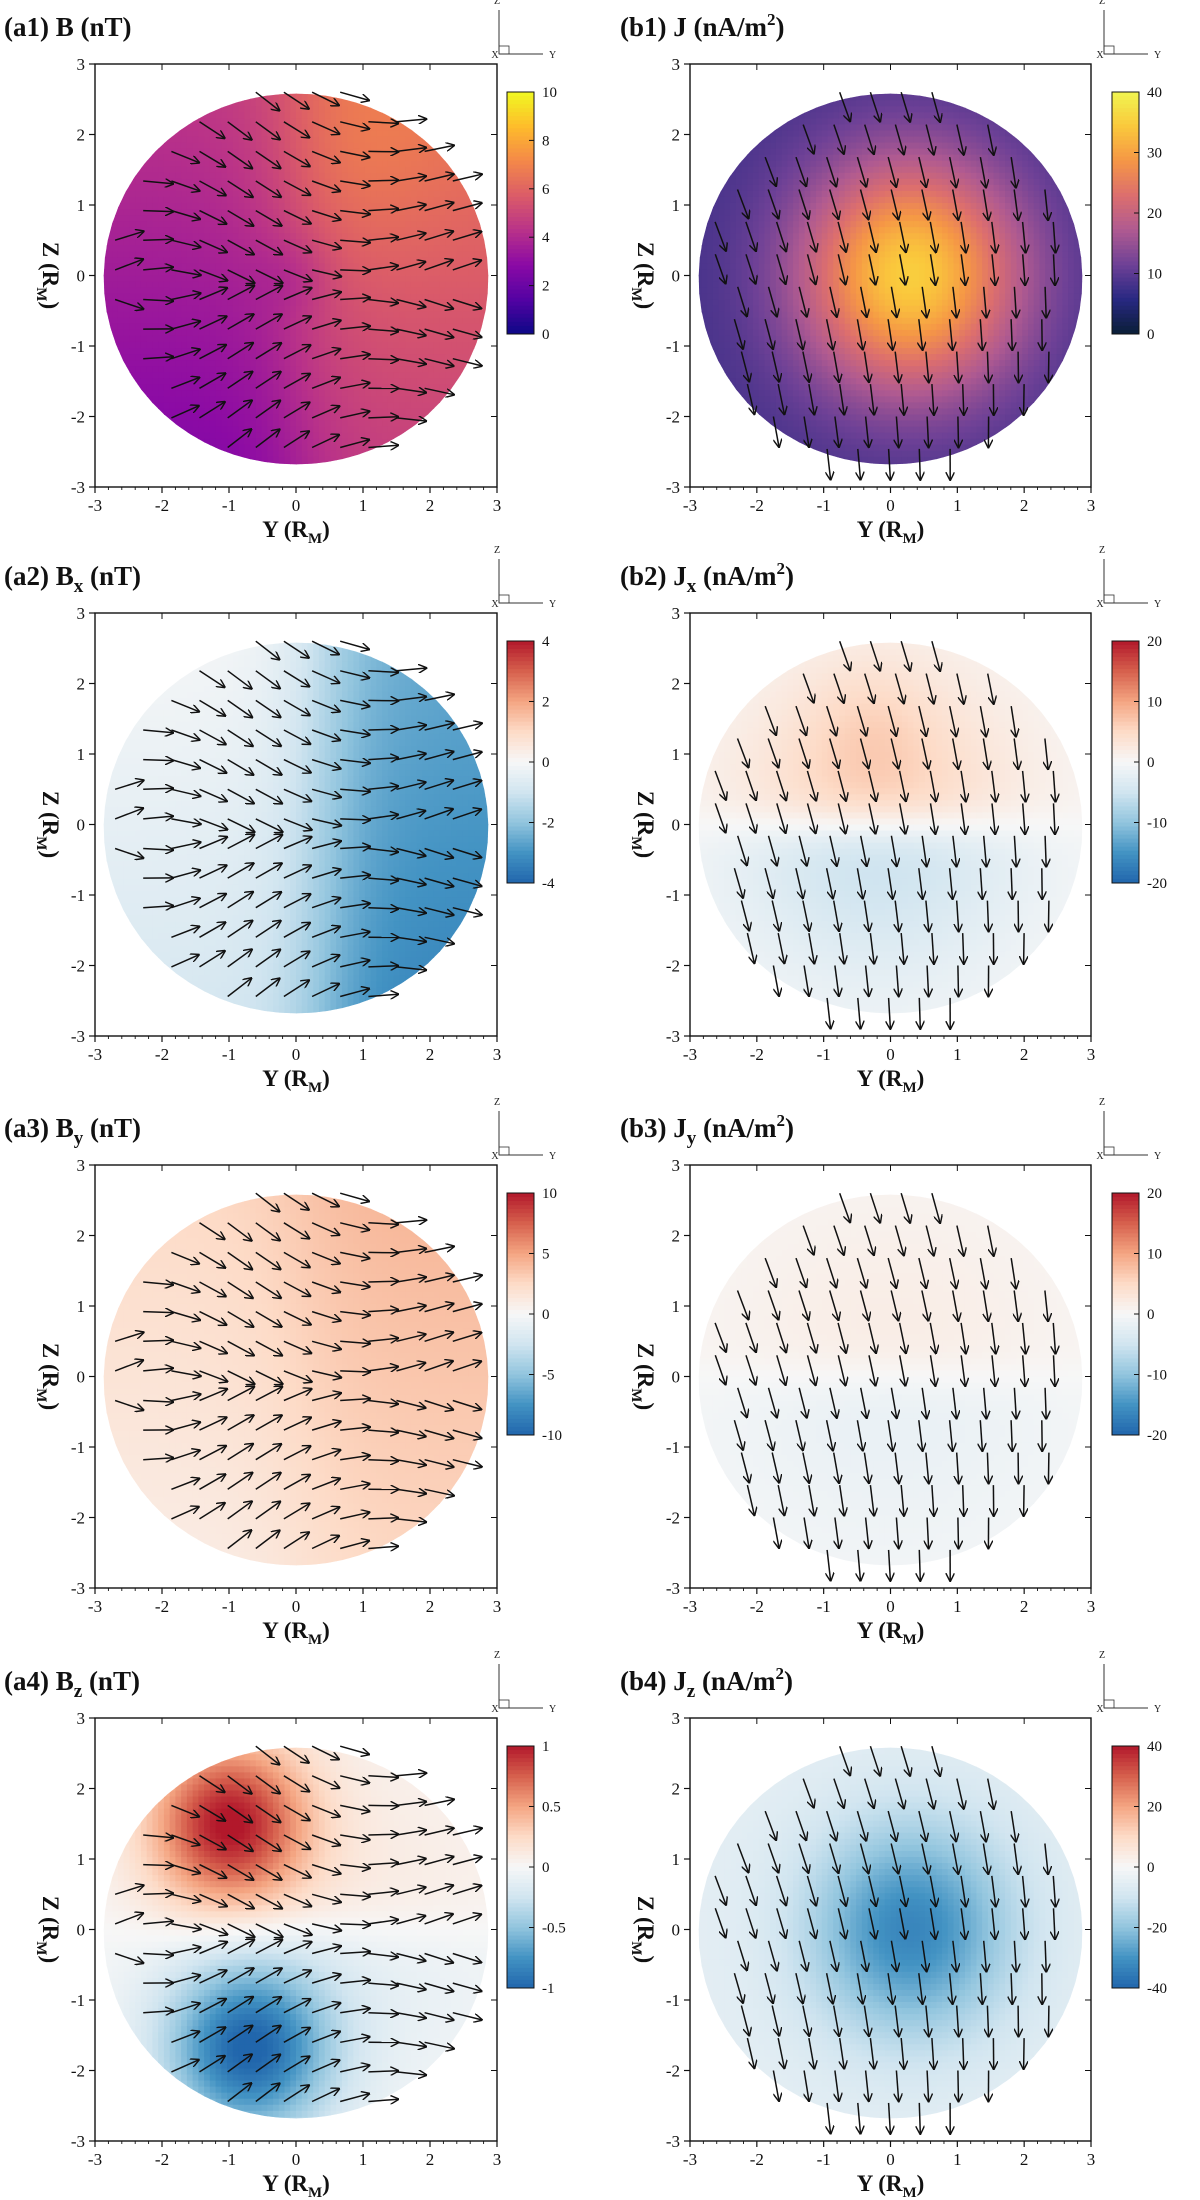 The width and height of the screenshot is (1200, 2200). Describe the element at coordinates (692, 586) in the screenshot. I see `title-subscript: x` at that location.